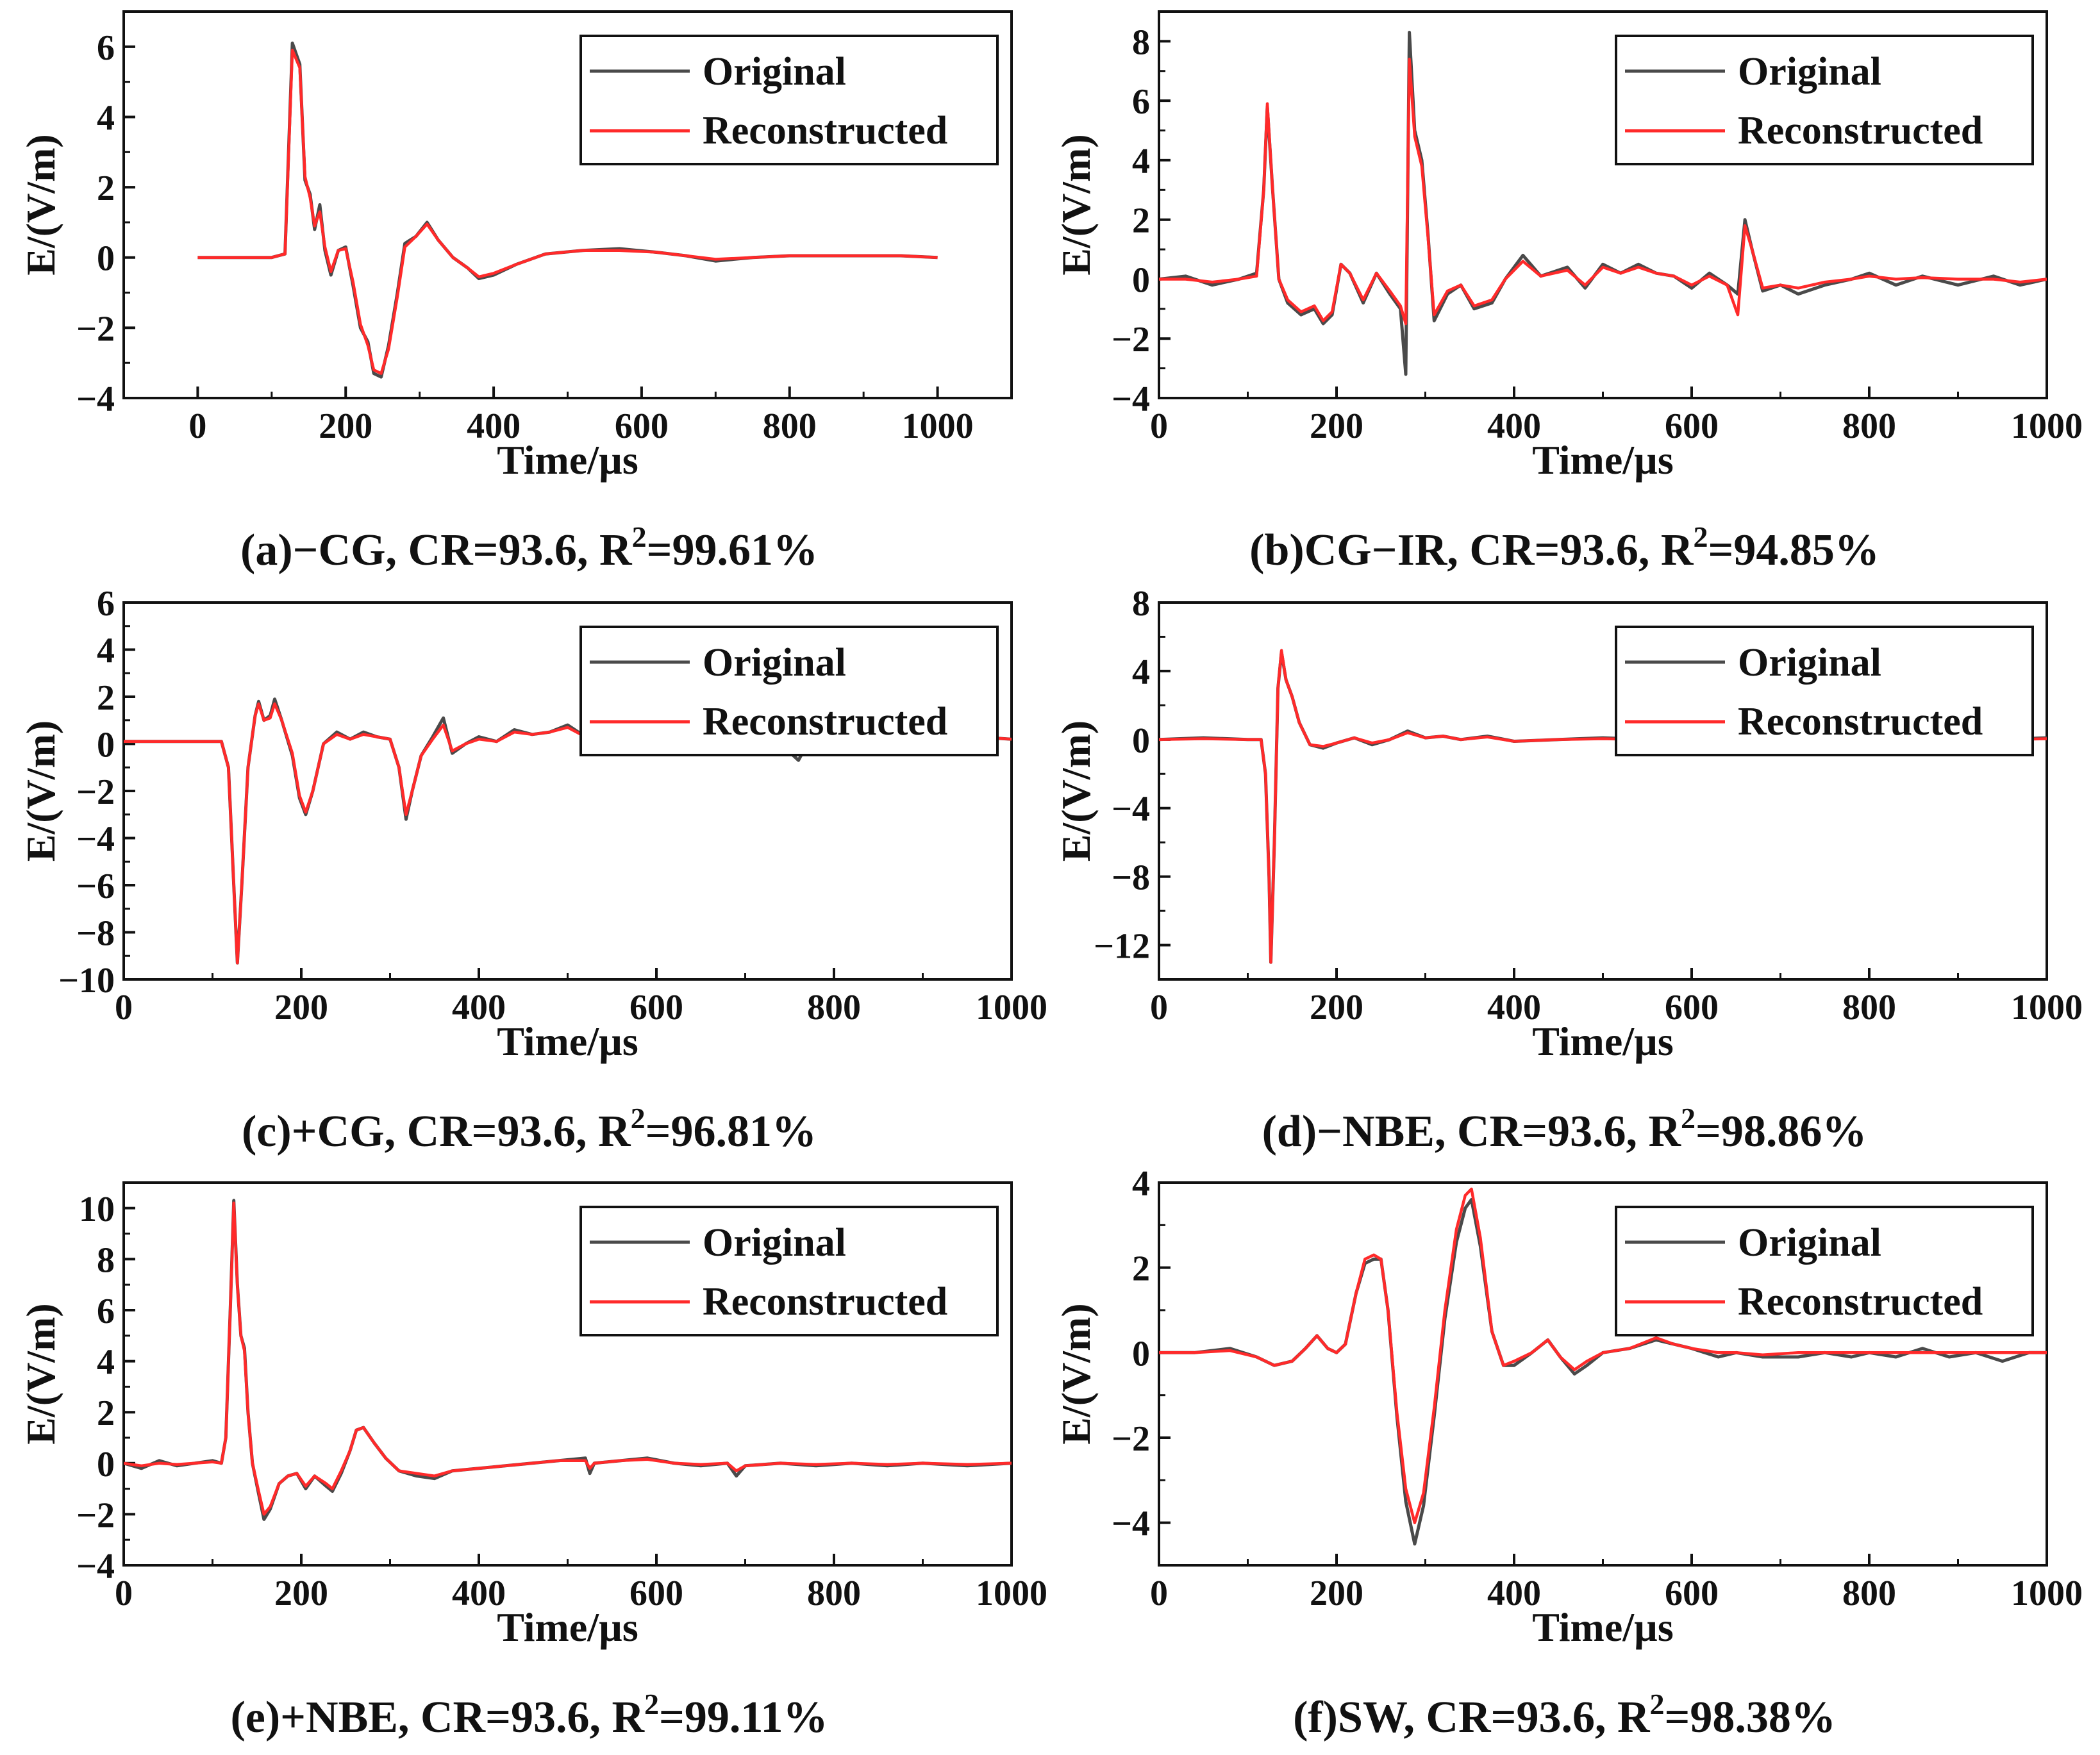 This screenshot has height=1755, width=2100. What do you see at coordinates (1472, 1131) in the screenshot?
I see `caption-main: (d)−NBE, CR=93.6, R` at bounding box center [1472, 1131].